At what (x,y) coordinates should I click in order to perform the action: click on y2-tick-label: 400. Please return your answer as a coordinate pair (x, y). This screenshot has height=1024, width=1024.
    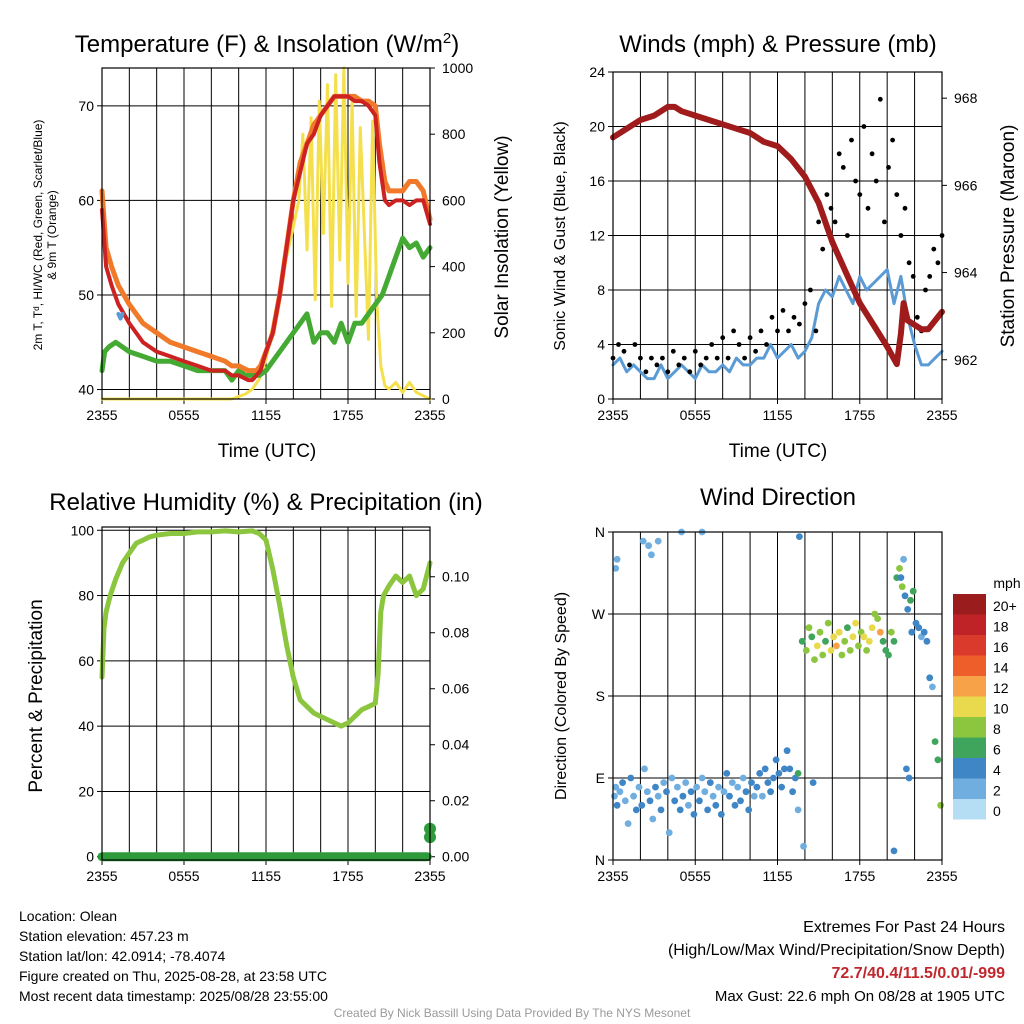
    Looking at the image, I should click on (454, 267).